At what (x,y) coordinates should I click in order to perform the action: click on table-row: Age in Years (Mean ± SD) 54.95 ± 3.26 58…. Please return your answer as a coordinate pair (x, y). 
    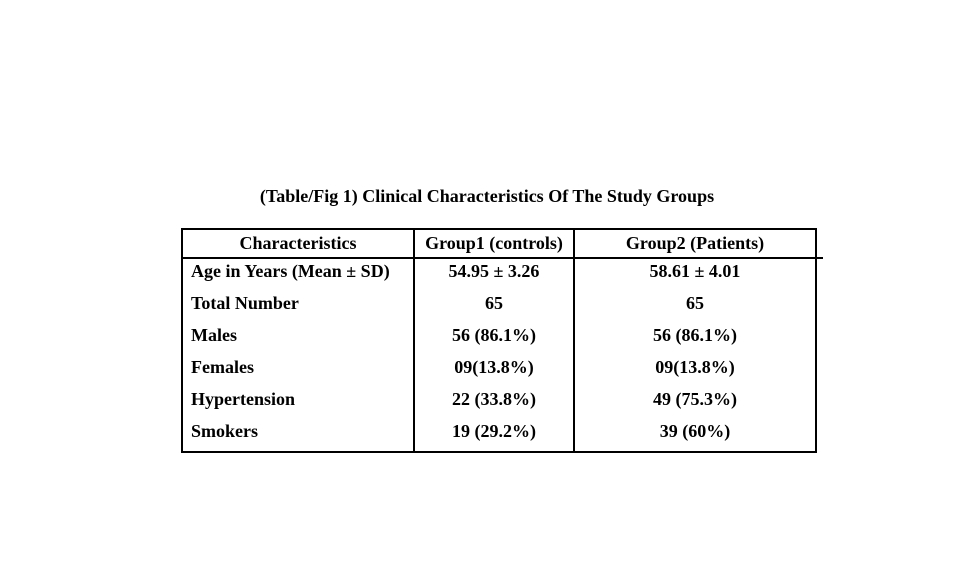
    Looking at the image, I should click on (499, 275).